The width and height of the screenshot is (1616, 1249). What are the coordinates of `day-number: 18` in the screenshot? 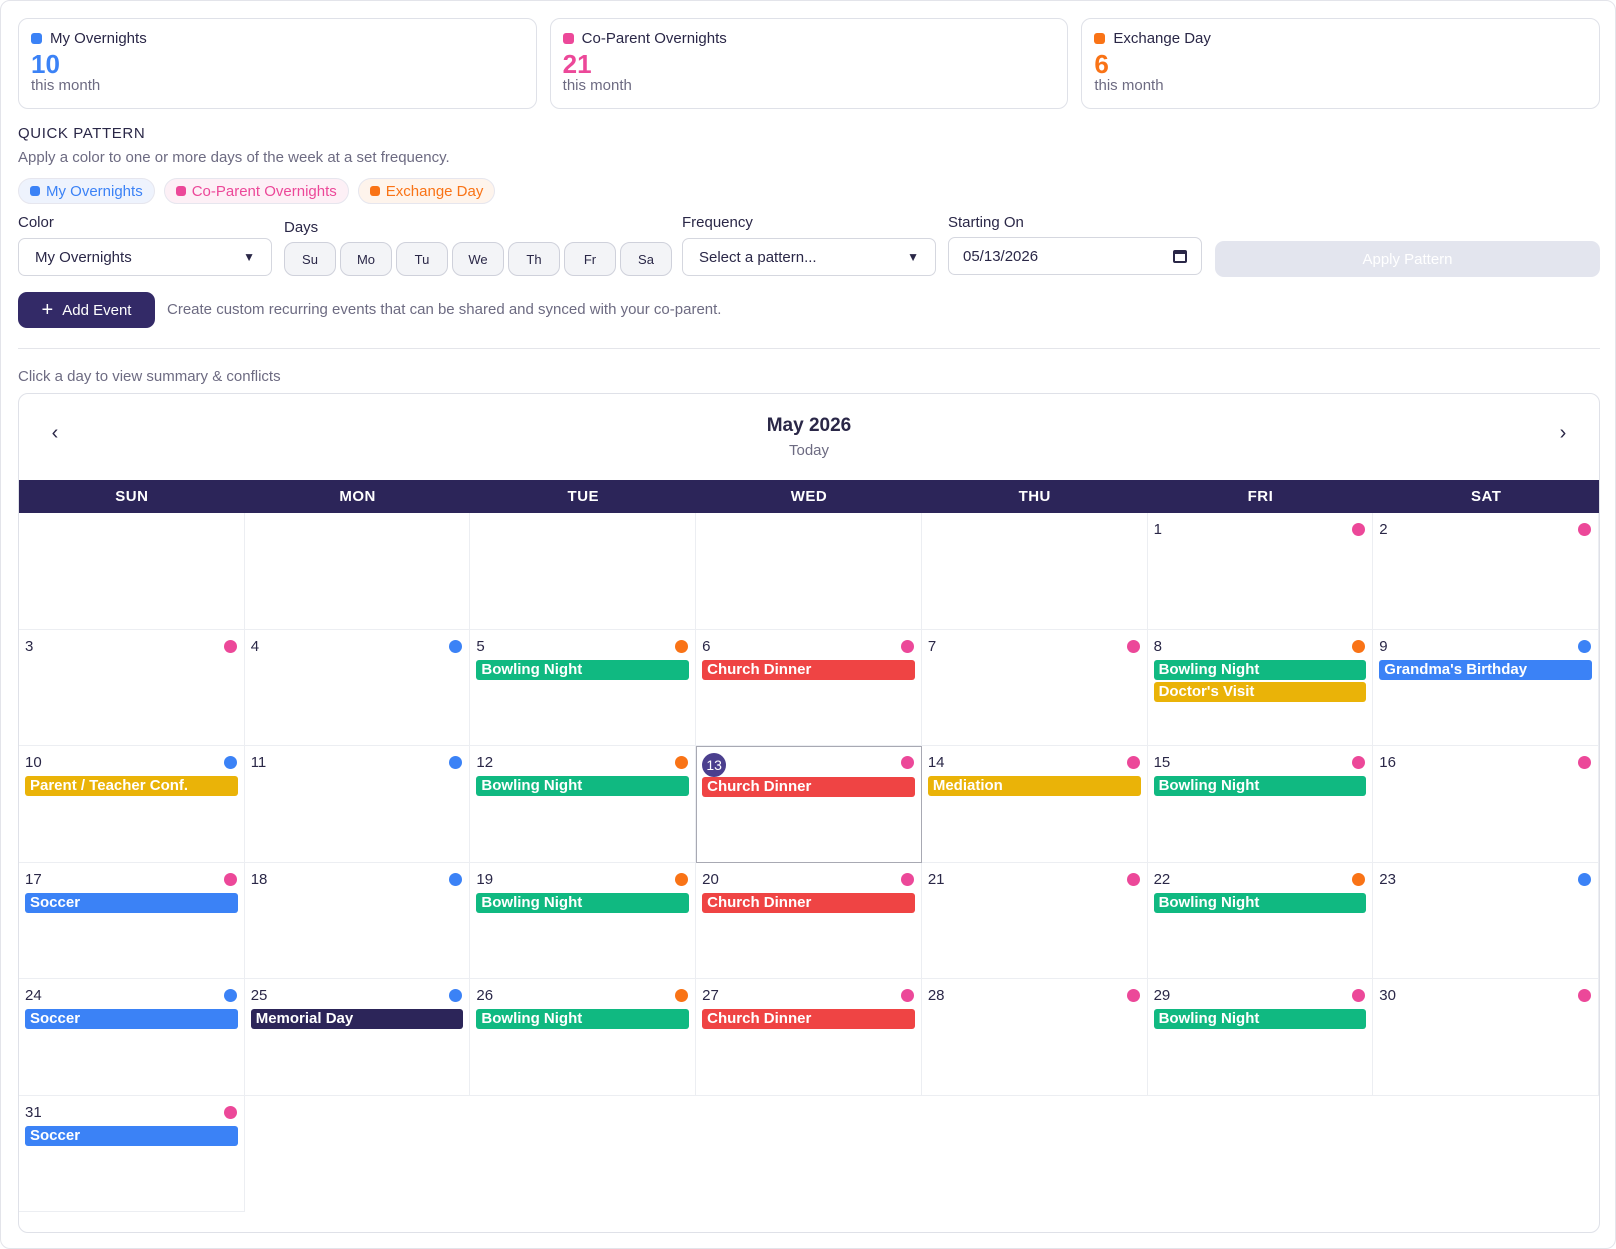 It's located at (259, 879).